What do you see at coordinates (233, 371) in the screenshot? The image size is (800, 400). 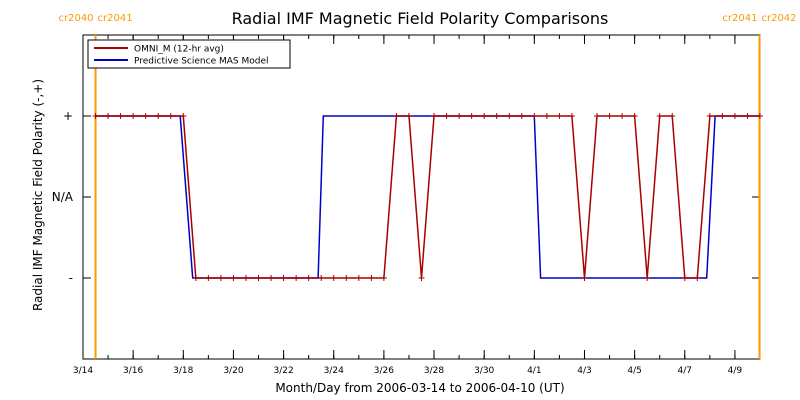 I see `x-tick-label: 3/20` at bounding box center [233, 371].